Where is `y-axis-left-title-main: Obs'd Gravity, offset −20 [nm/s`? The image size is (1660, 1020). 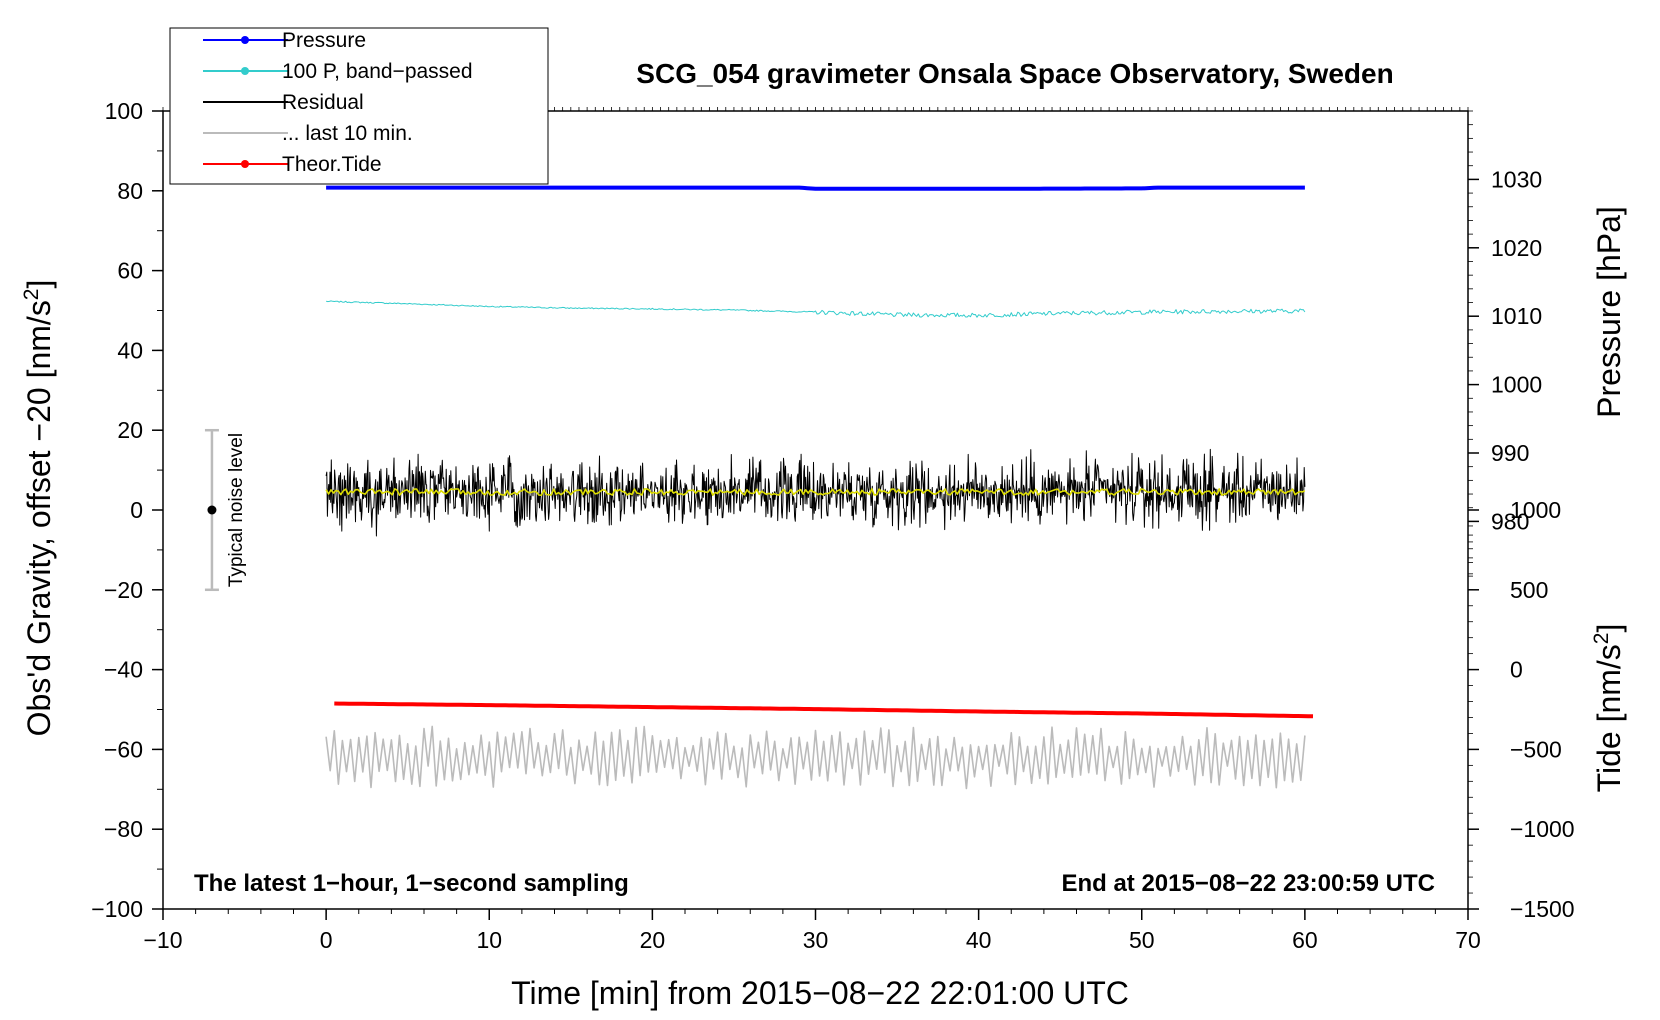 y-axis-left-title-main: Obs'd Gravity, offset −20 [nm/s is located at coordinates (39, 518).